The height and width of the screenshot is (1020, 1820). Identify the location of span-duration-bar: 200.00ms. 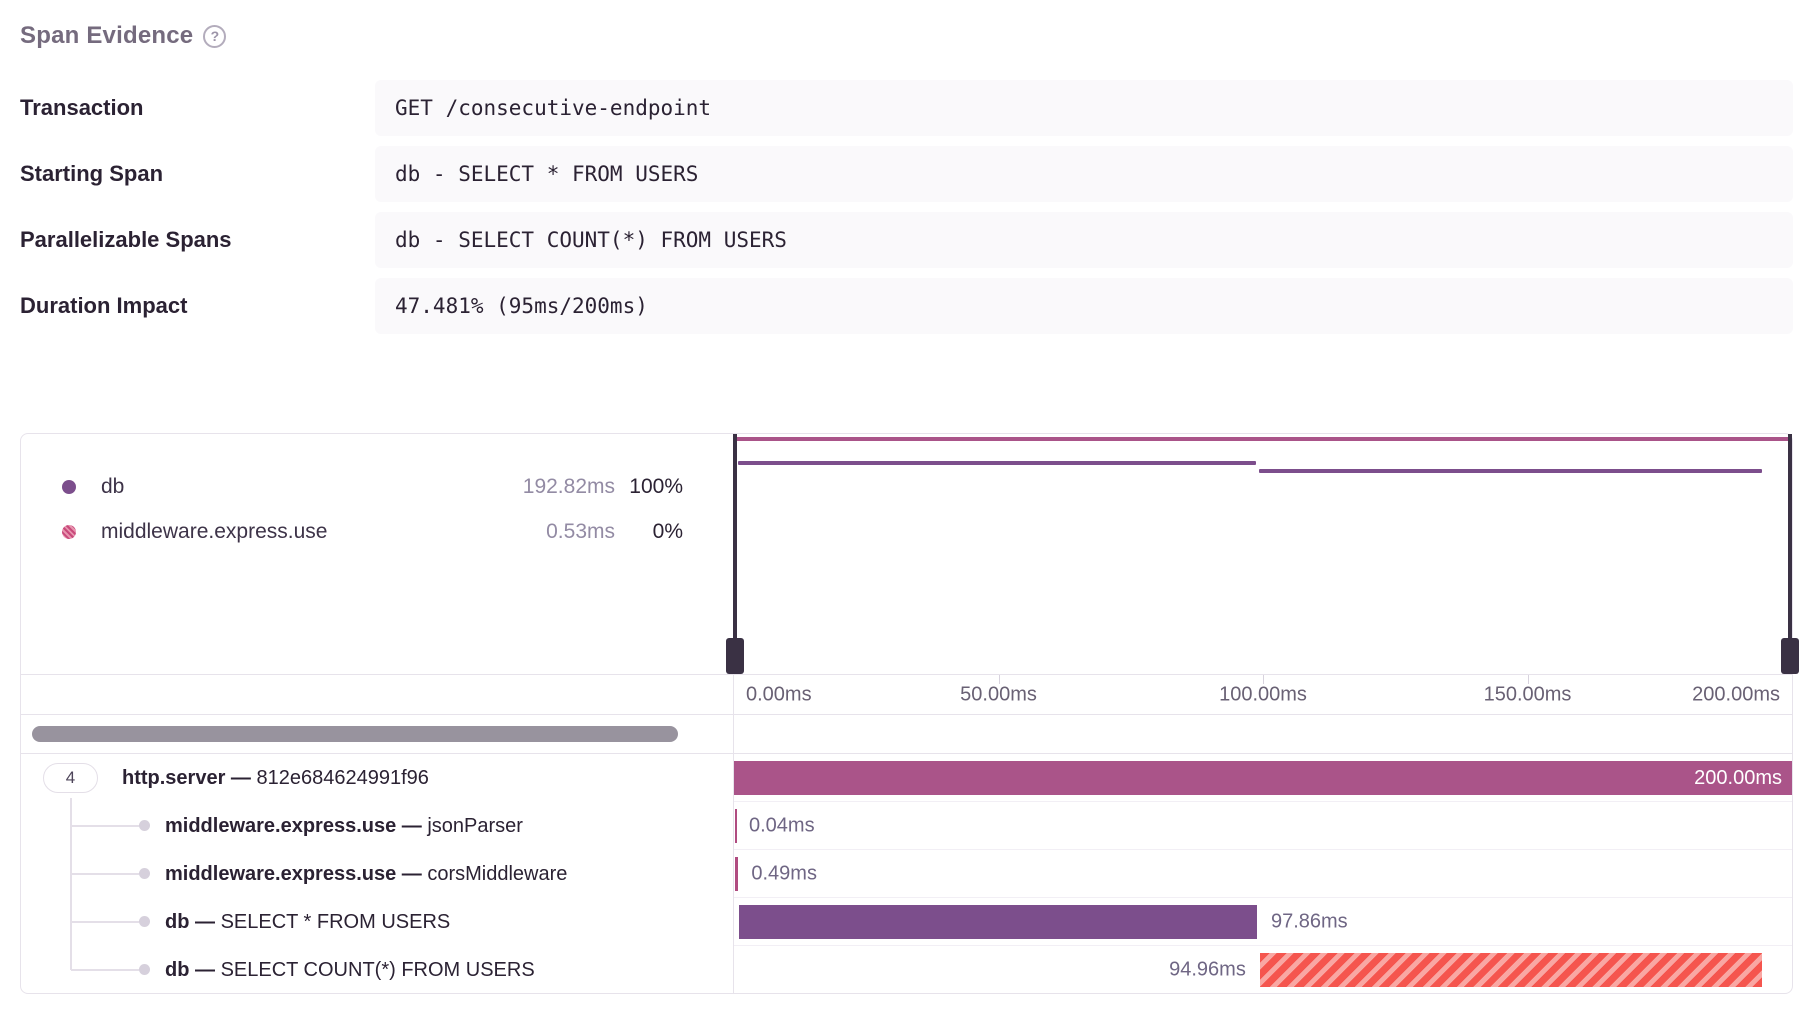
(1263, 778).